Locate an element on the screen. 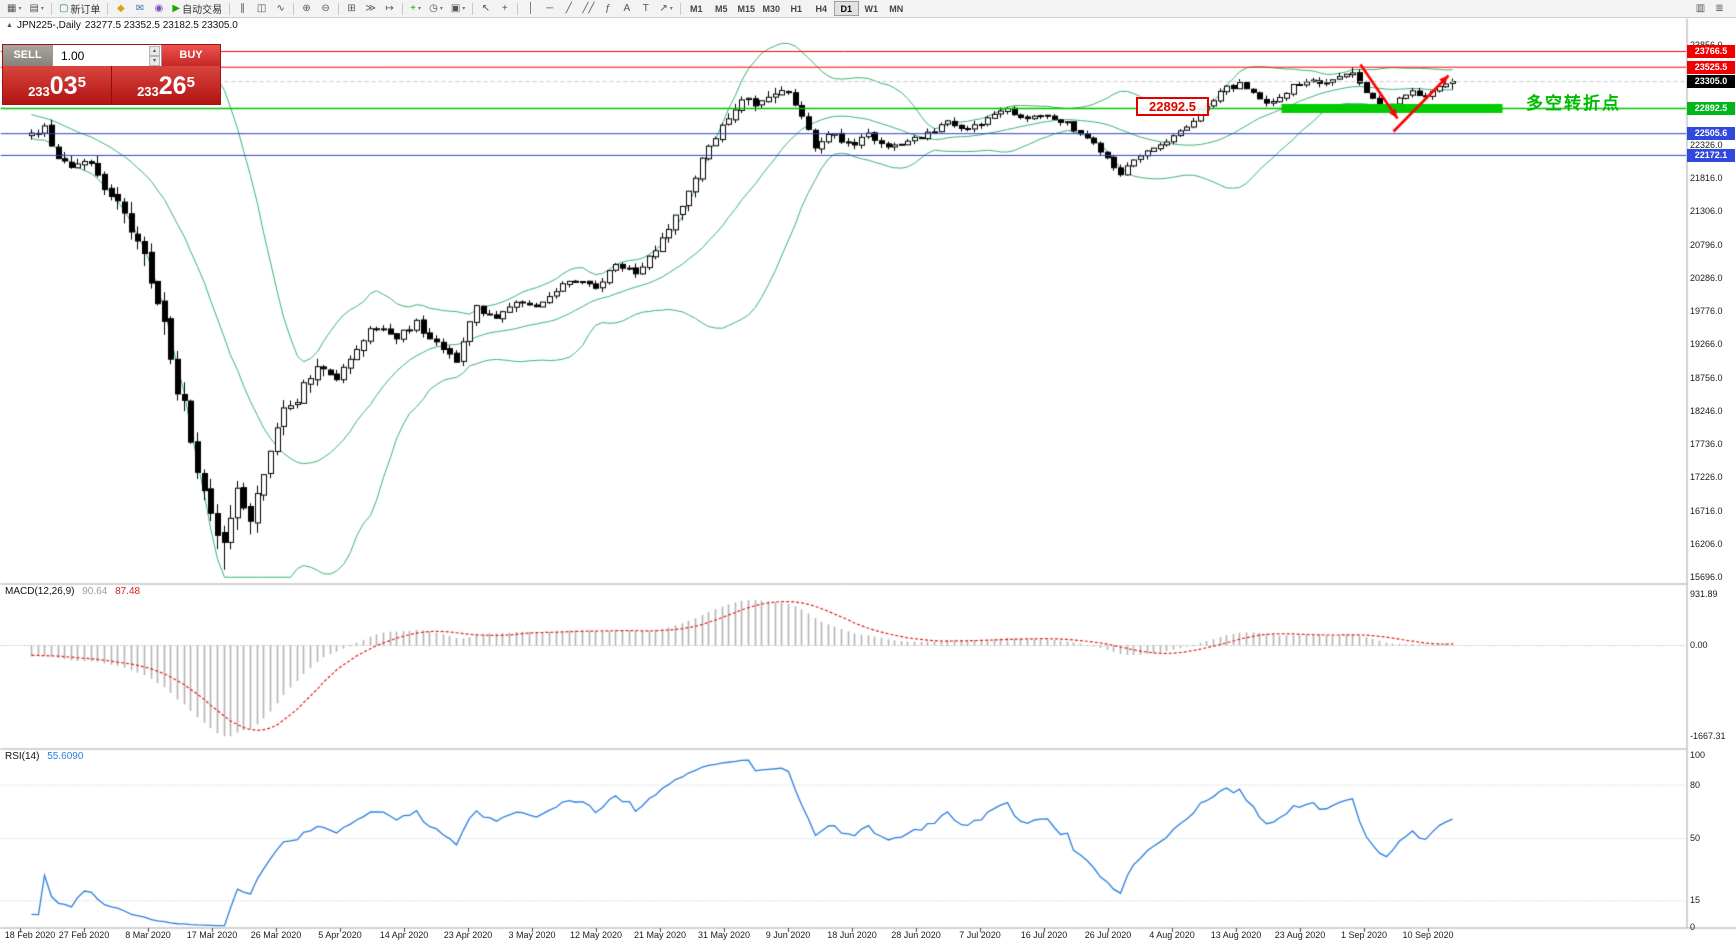 The image size is (1736, 940). date-axis-label: 5 Apr 2020 is located at coordinates (340, 935).